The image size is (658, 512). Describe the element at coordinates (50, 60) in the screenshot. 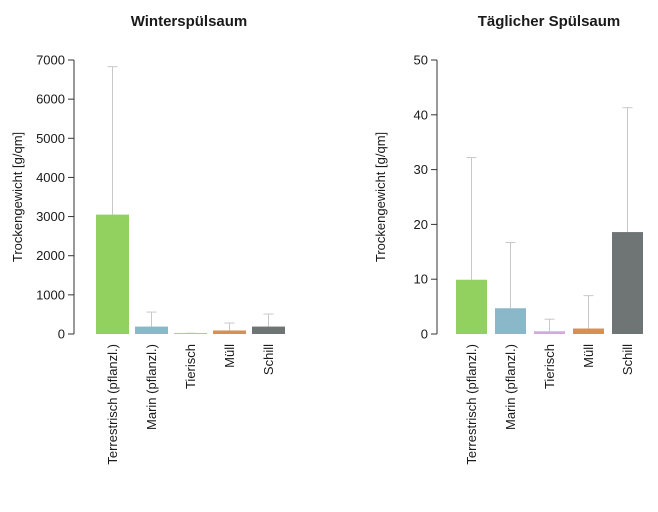

I see `y-tick-label: 7000` at that location.